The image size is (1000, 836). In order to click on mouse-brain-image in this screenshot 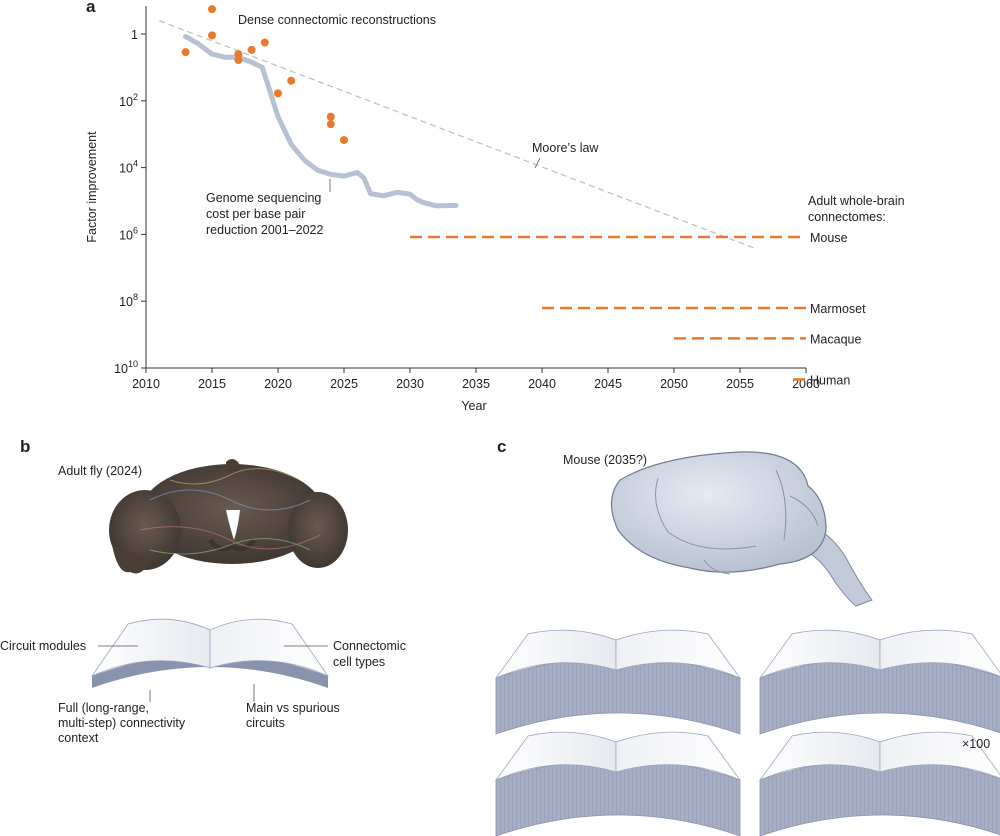, I will do `click(741, 529)`.